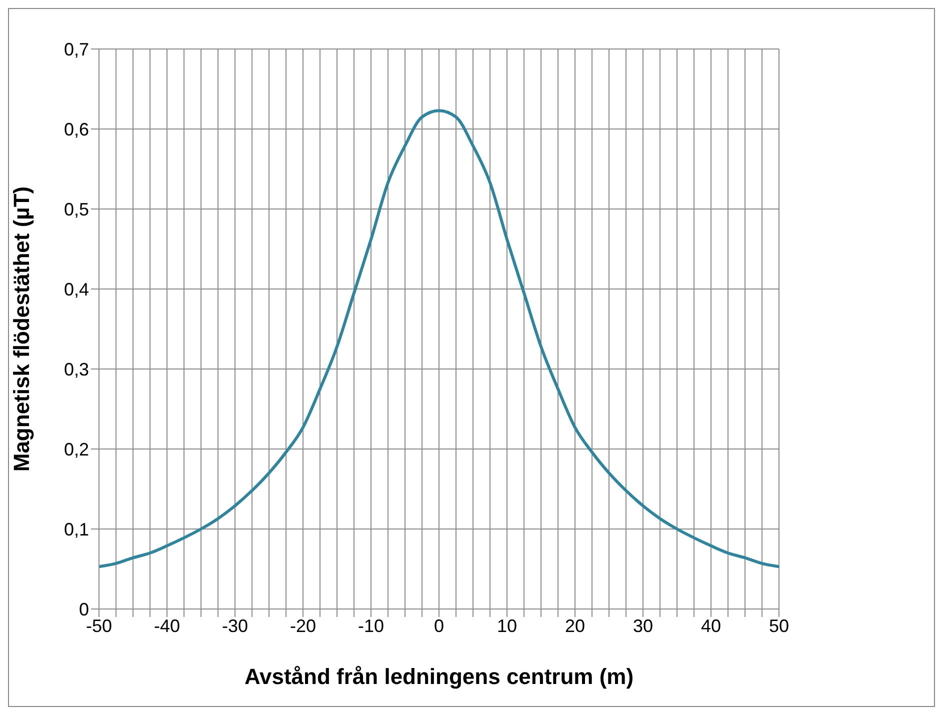 The width and height of the screenshot is (941, 713). I want to click on y-tick-label: 0,4, so click(76, 289).